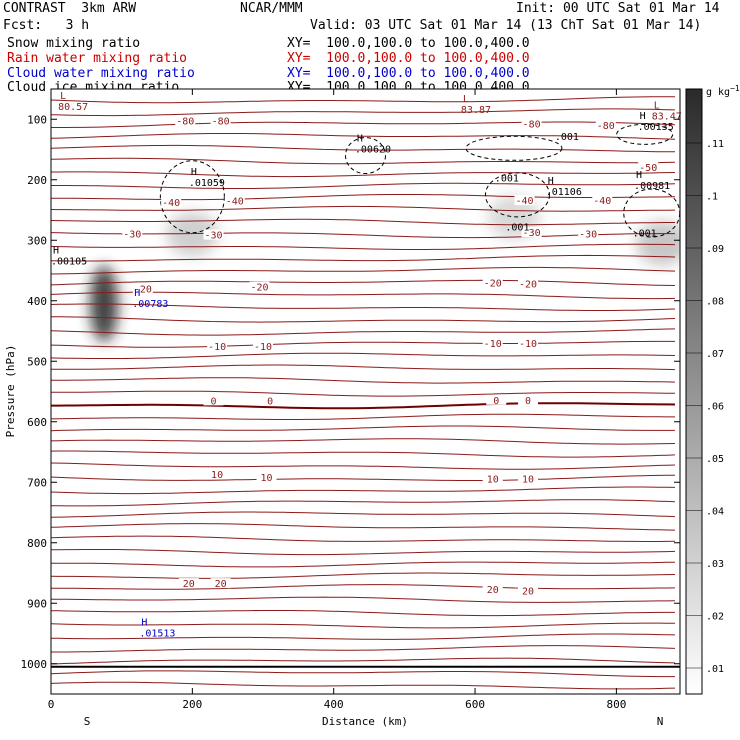  Describe the element at coordinates (74, 43) in the screenshot. I see `field-snow-name: Snow mixing ratio` at that location.